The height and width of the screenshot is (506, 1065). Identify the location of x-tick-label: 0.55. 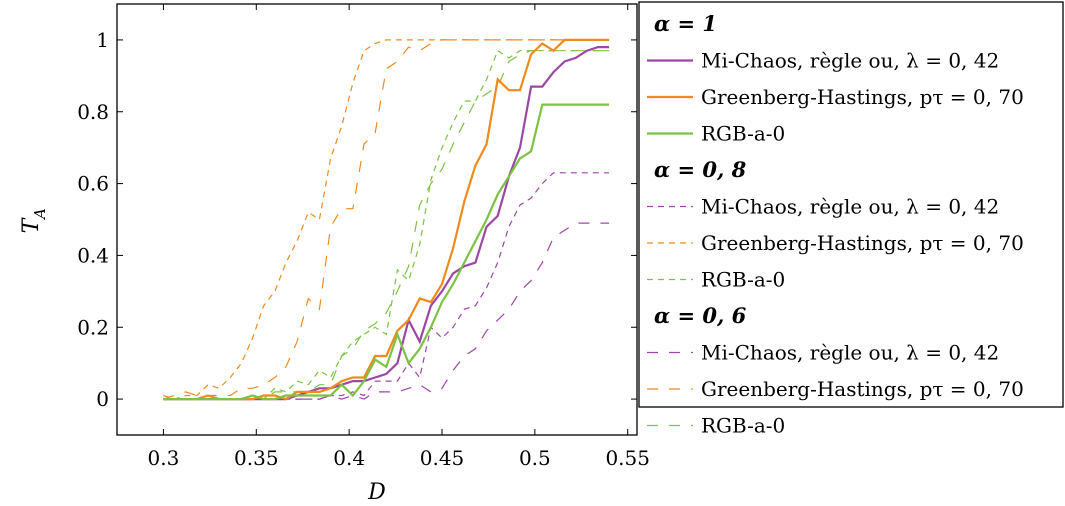
(627, 458).